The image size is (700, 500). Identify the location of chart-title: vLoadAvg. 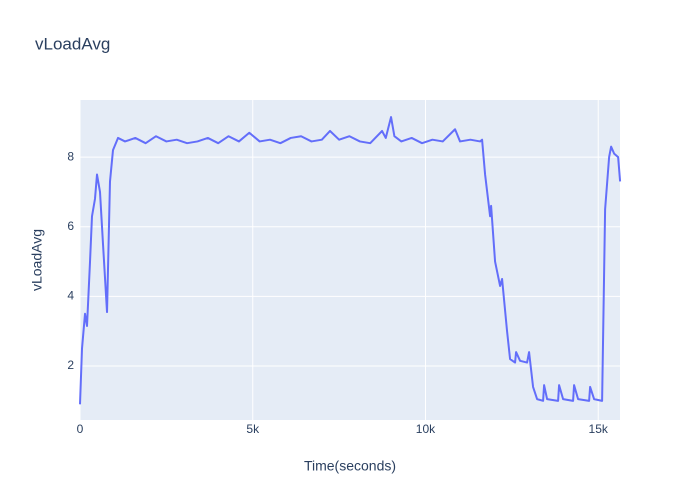
(72, 43).